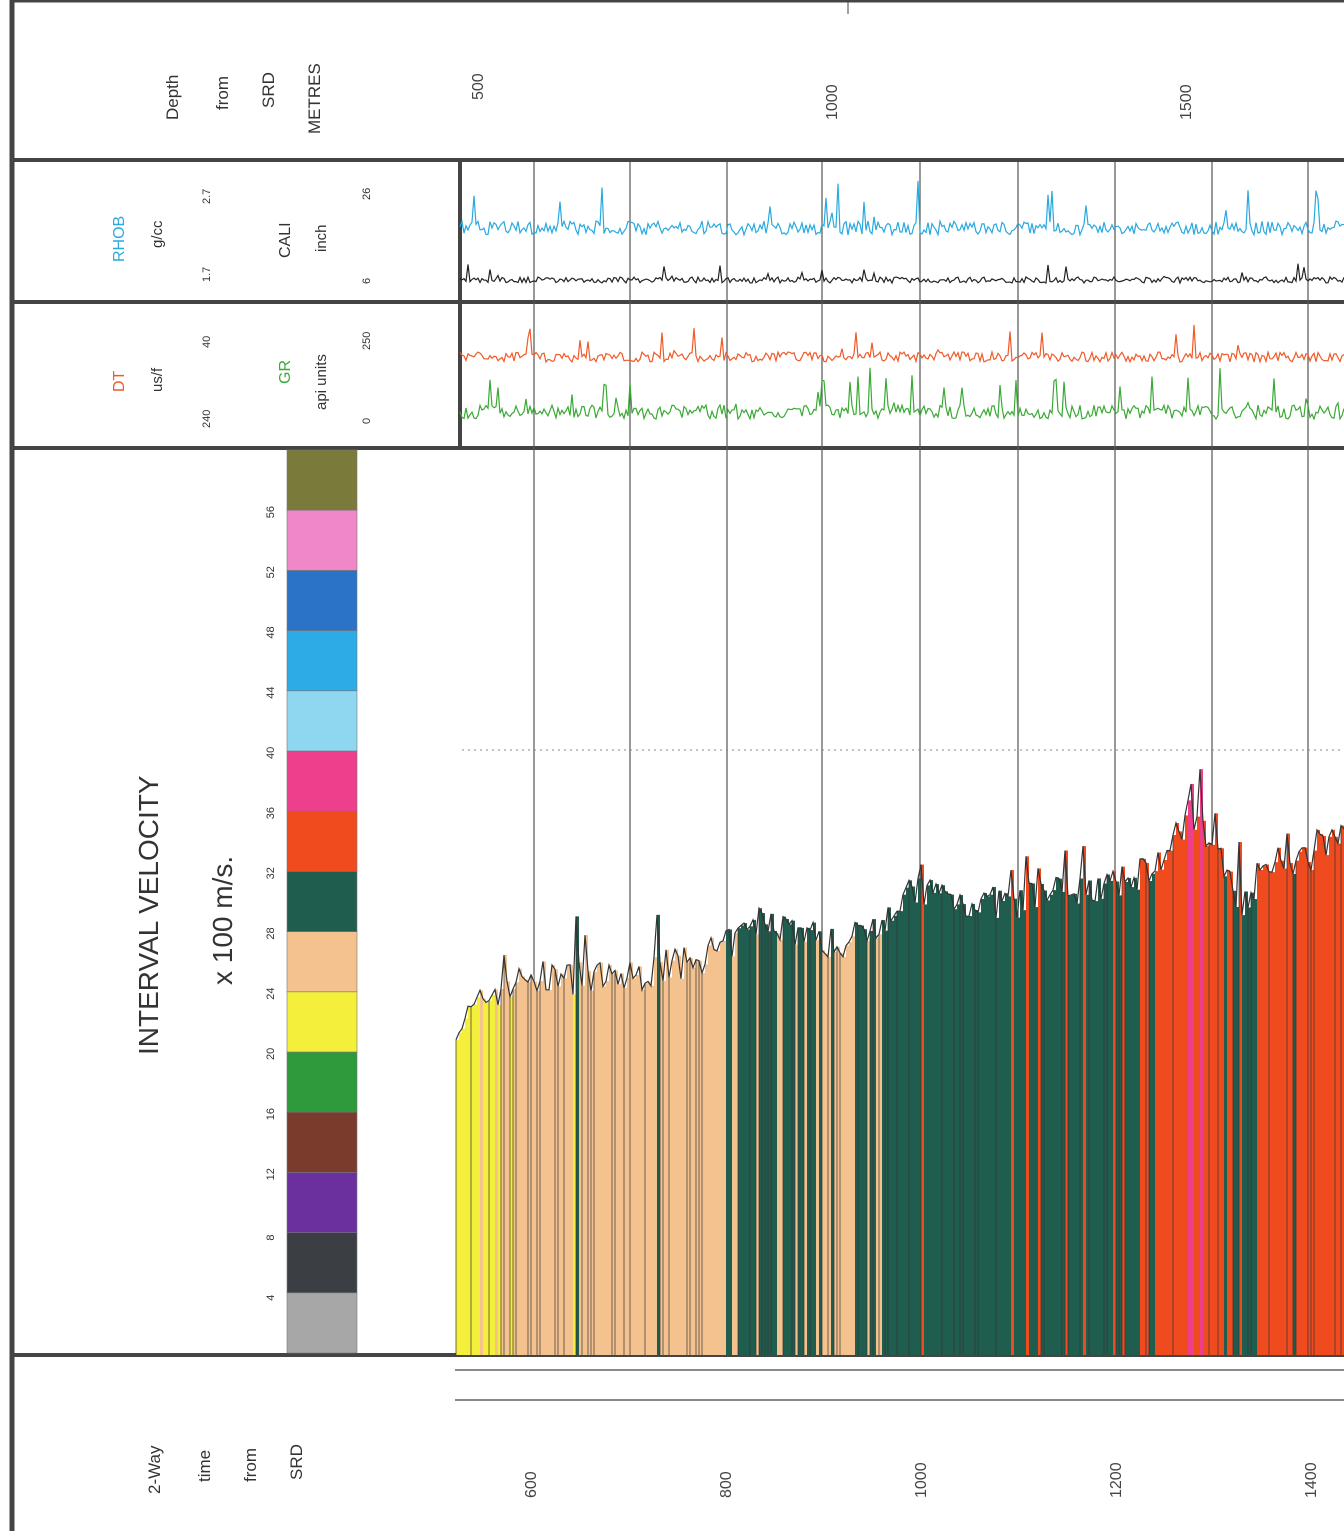 Image resolution: width=1344 pixels, height=1531 pixels. What do you see at coordinates (157, 379) in the screenshot?
I see `dt-unit: us/f` at bounding box center [157, 379].